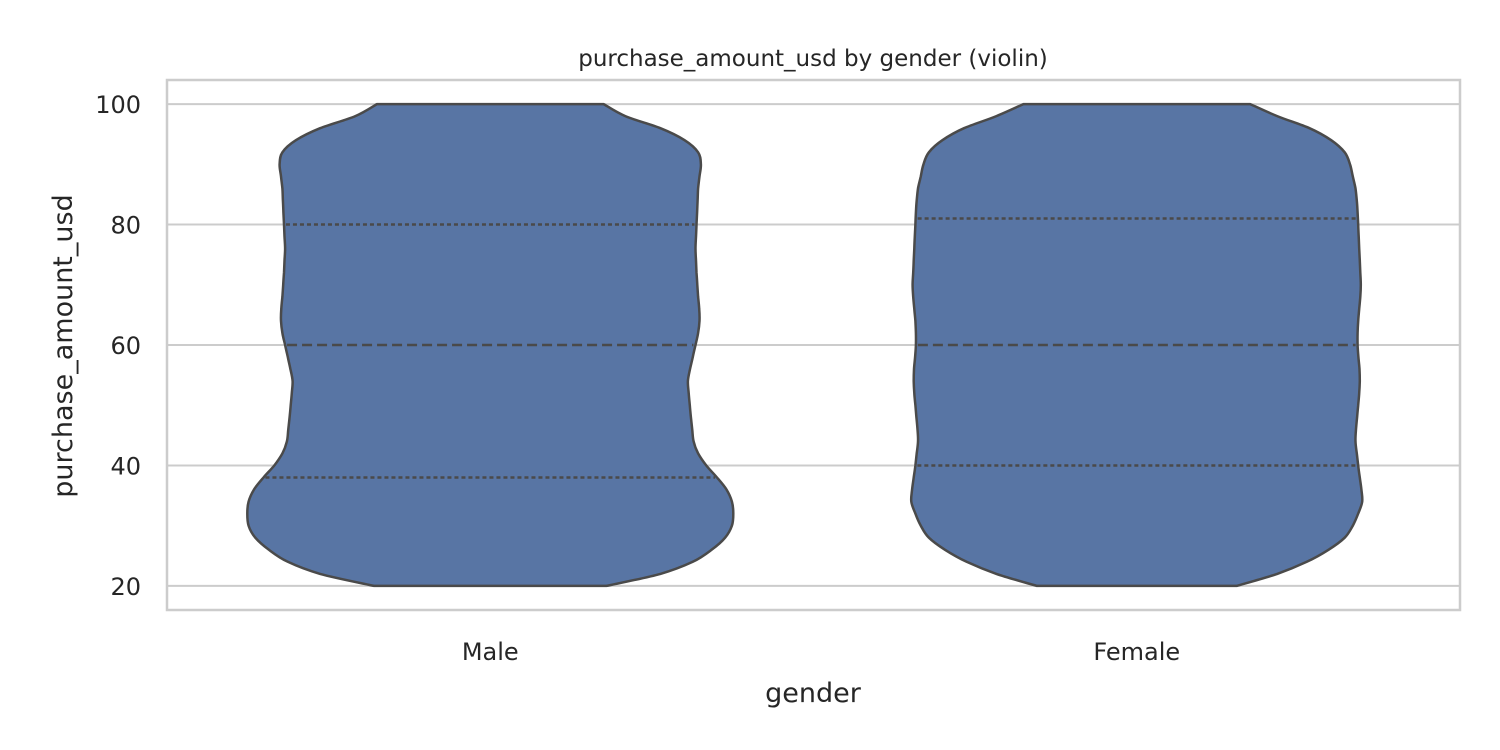 Image resolution: width=1500 pixels, height=750 pixels. What do you see at coordinates (125, 587) in the screenshot?
I see `y-tick-label: 20` at bounding box center [125, 587].